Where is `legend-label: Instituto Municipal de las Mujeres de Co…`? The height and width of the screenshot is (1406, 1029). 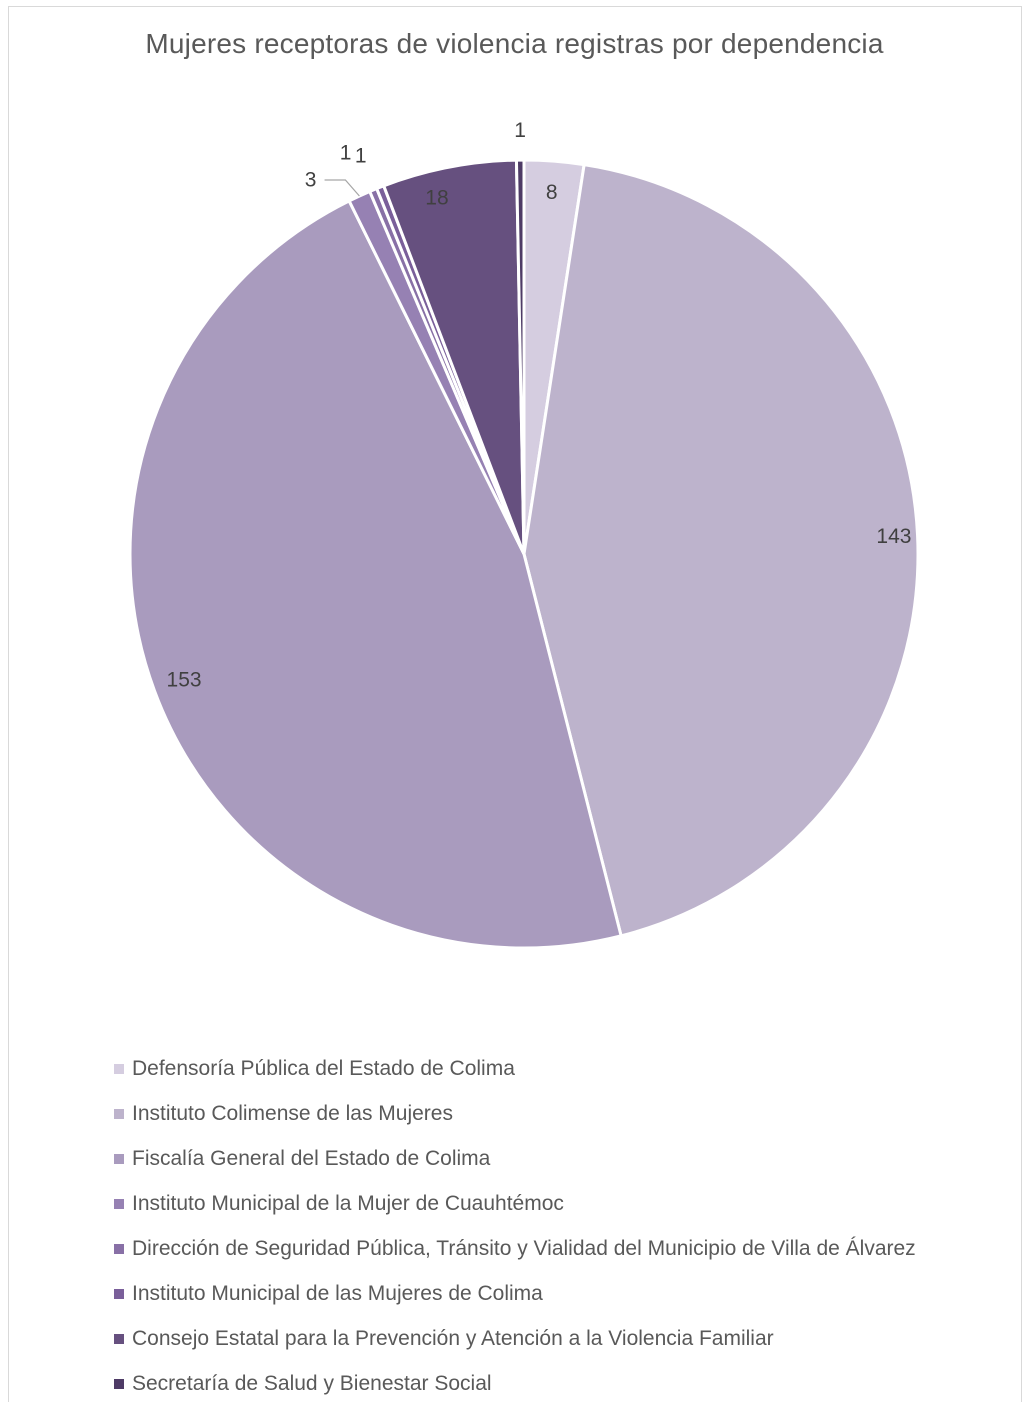 legend-label: Instituto Municipal de las Mujeres de Co… is located at coordinates (337, 1293).